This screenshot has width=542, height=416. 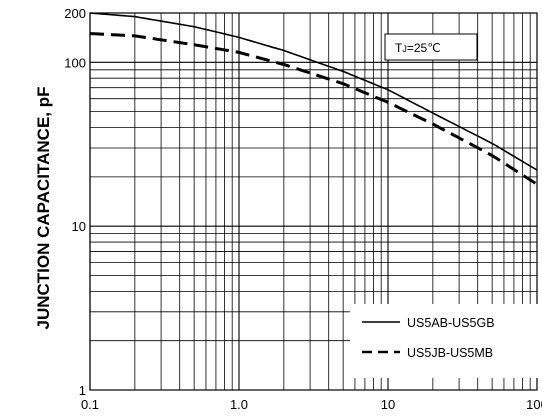 I want to click on legend: US5AB-US5GB US5JB-US5MB, so click(x=444, y=341).